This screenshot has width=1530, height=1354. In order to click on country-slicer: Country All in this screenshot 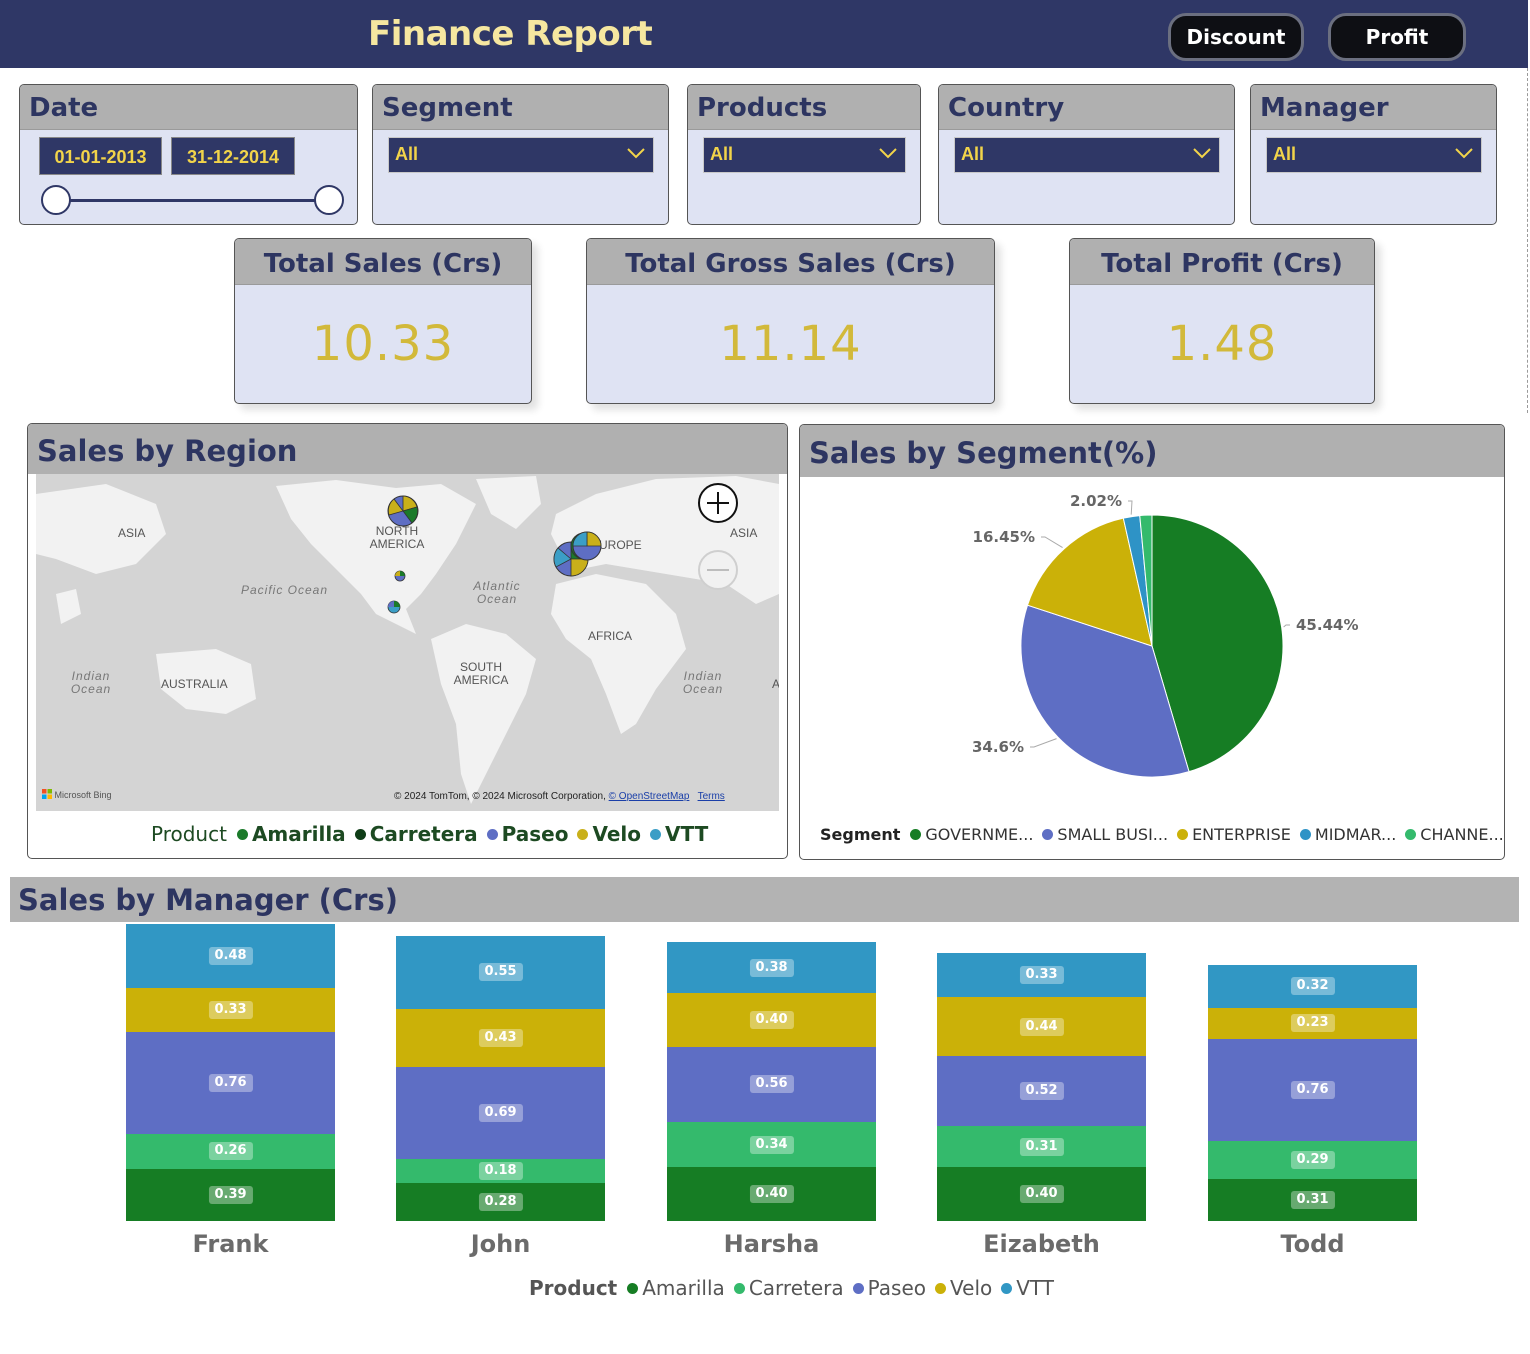, I will do `click(1086, 154)`.